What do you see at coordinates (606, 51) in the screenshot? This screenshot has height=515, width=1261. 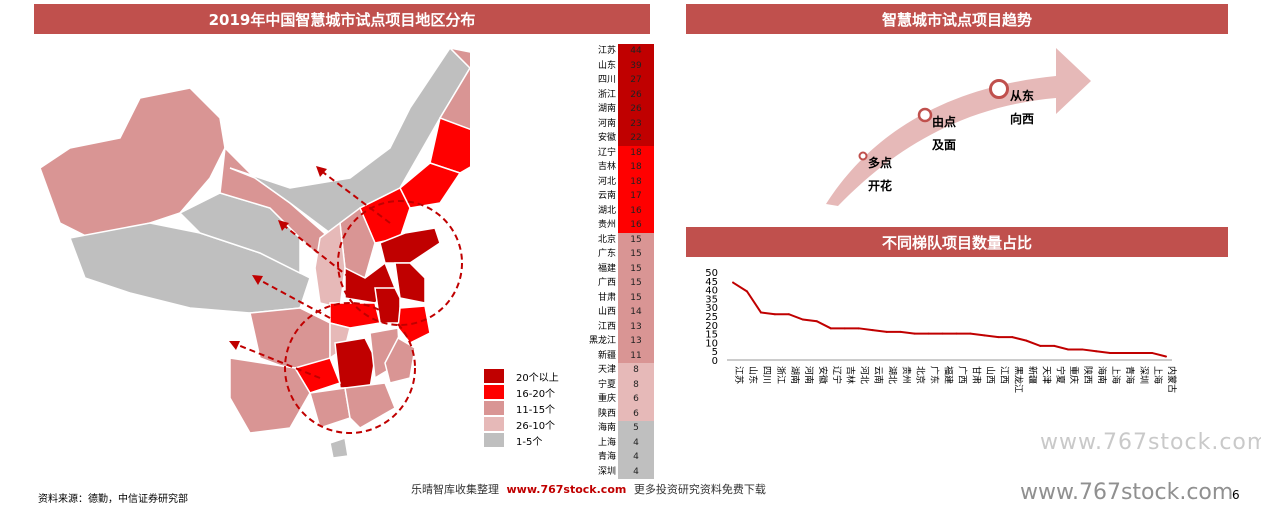 I see `rank-province: 江苏` at bounding box center [606, 51].